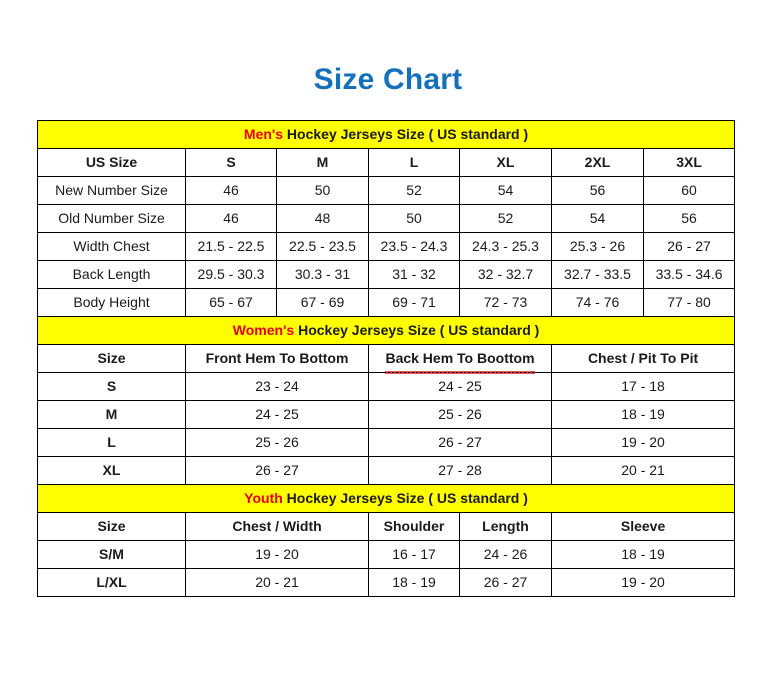 Image resolution: width=776 pixels, height=692 pixels. Describe the element at coordinates (111, 190) in the screenshot. I see `mens-row-0-label: New Number Size` at that location.